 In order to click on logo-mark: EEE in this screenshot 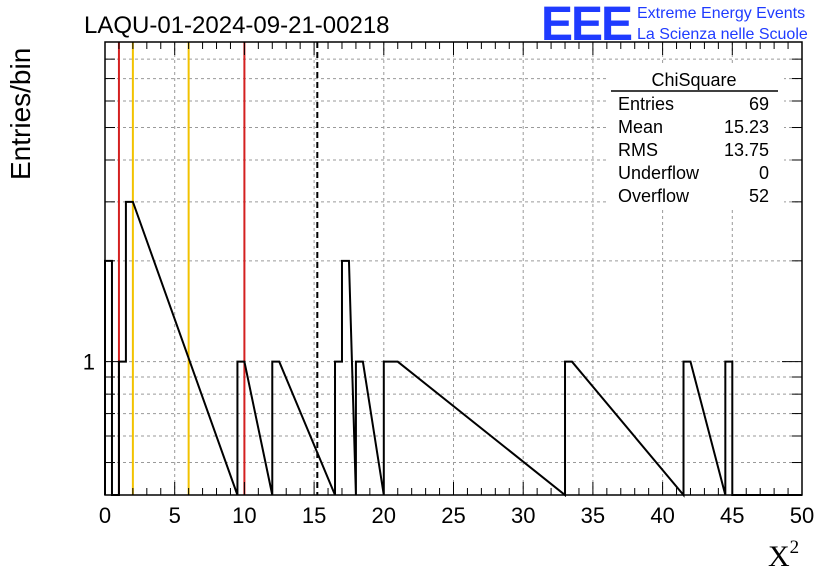, I will do `click(586, 25)`.